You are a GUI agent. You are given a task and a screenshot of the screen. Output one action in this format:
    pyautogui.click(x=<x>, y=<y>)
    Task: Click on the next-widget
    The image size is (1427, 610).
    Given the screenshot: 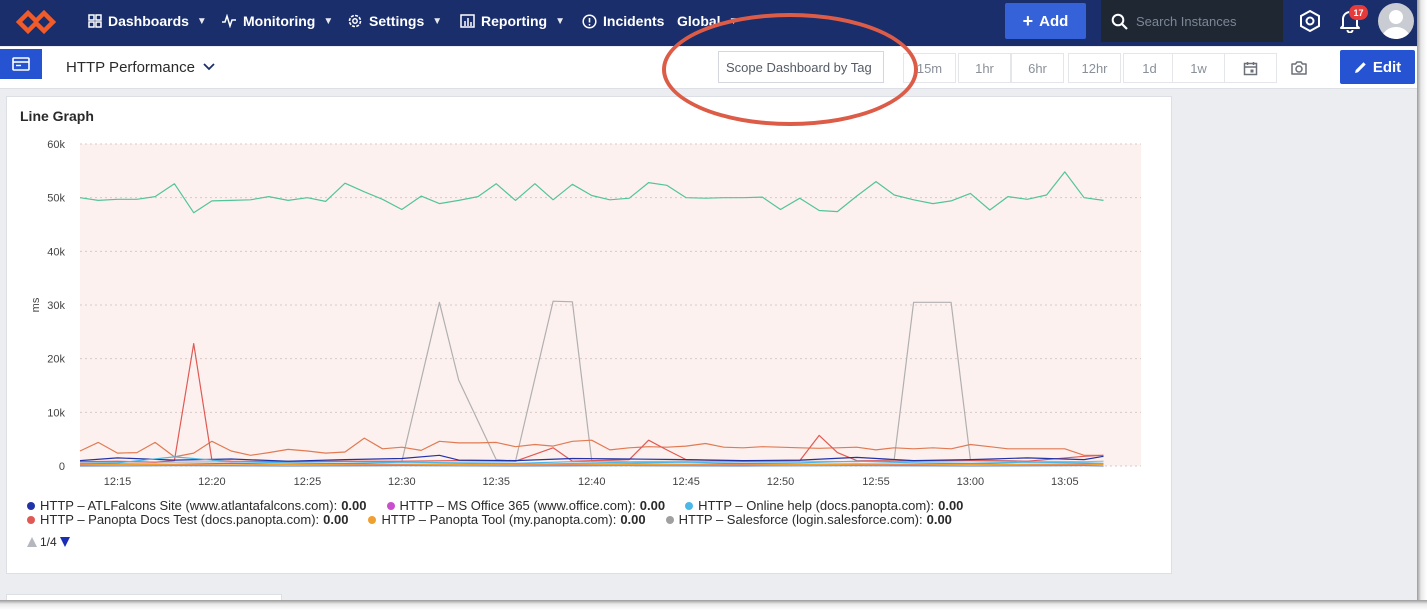 What is the action you would take?
    pyautogui.click(x=144, y=597)
    